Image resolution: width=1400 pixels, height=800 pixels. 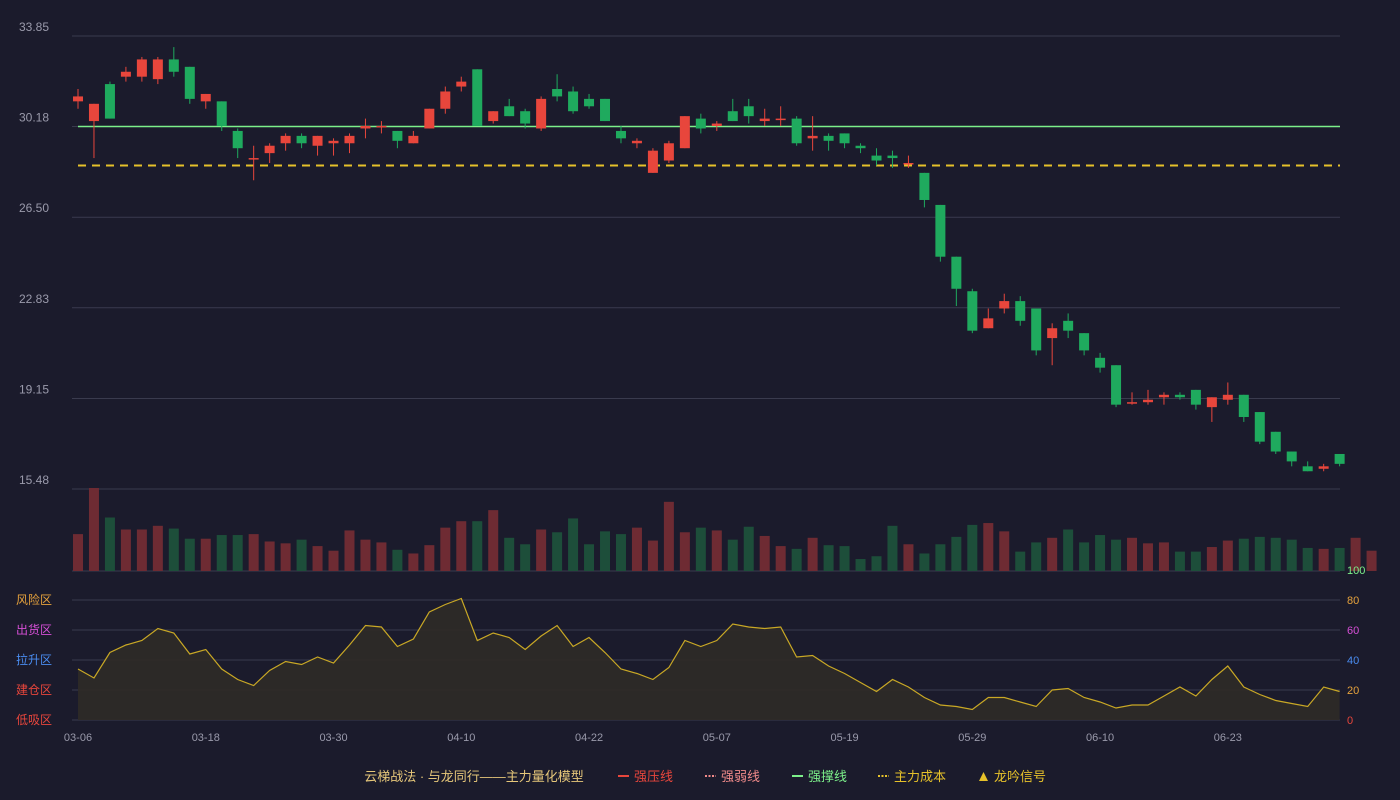 I want to click on legend-strength: 强弱线, so click(x=732, y=776).